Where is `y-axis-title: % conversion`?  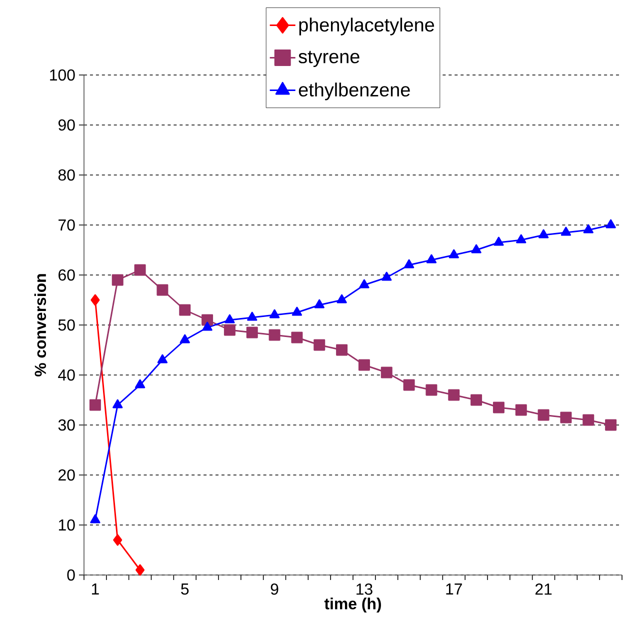
y-axis-title: % conversion is located at coordinates (40, 325).